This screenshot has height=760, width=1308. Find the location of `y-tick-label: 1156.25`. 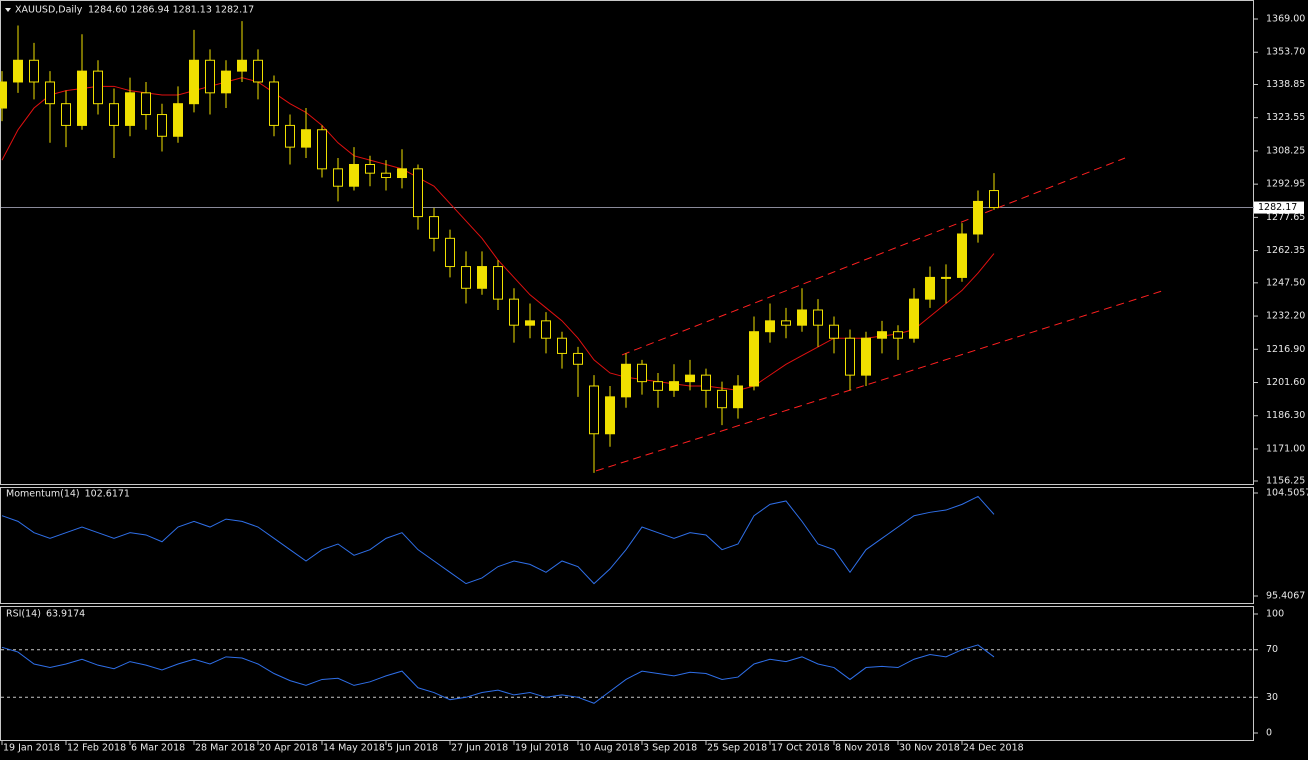

y-tick-label: 1156.25 is located at coordinates (1285, 481).